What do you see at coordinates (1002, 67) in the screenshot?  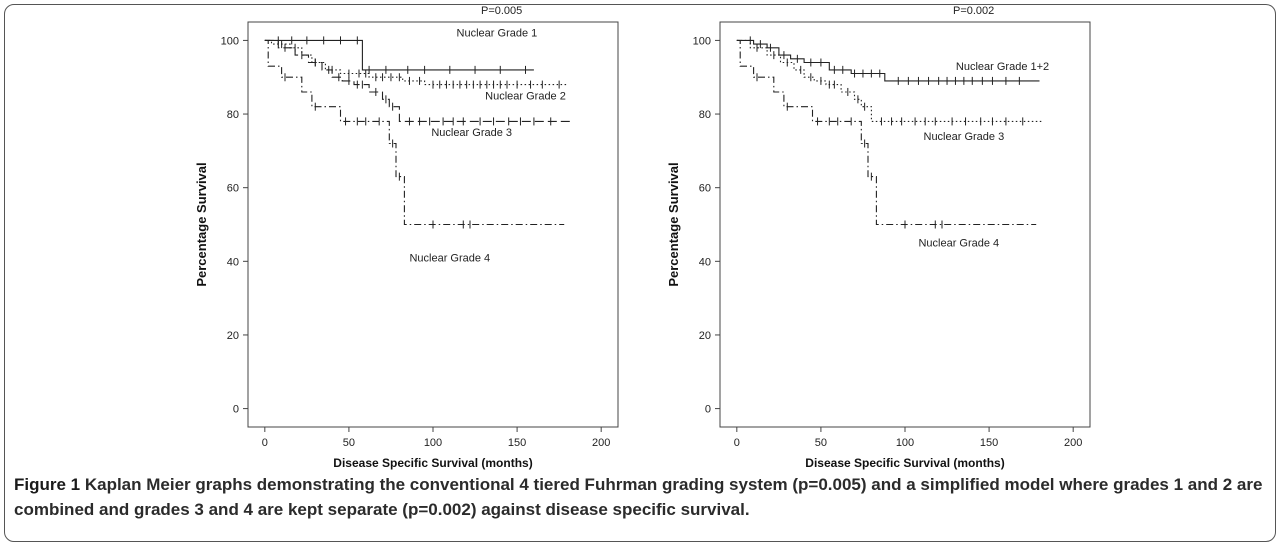 I see `chart2-annotation: Nuclear Grade 1+2` at bounding box center [1002, 67].